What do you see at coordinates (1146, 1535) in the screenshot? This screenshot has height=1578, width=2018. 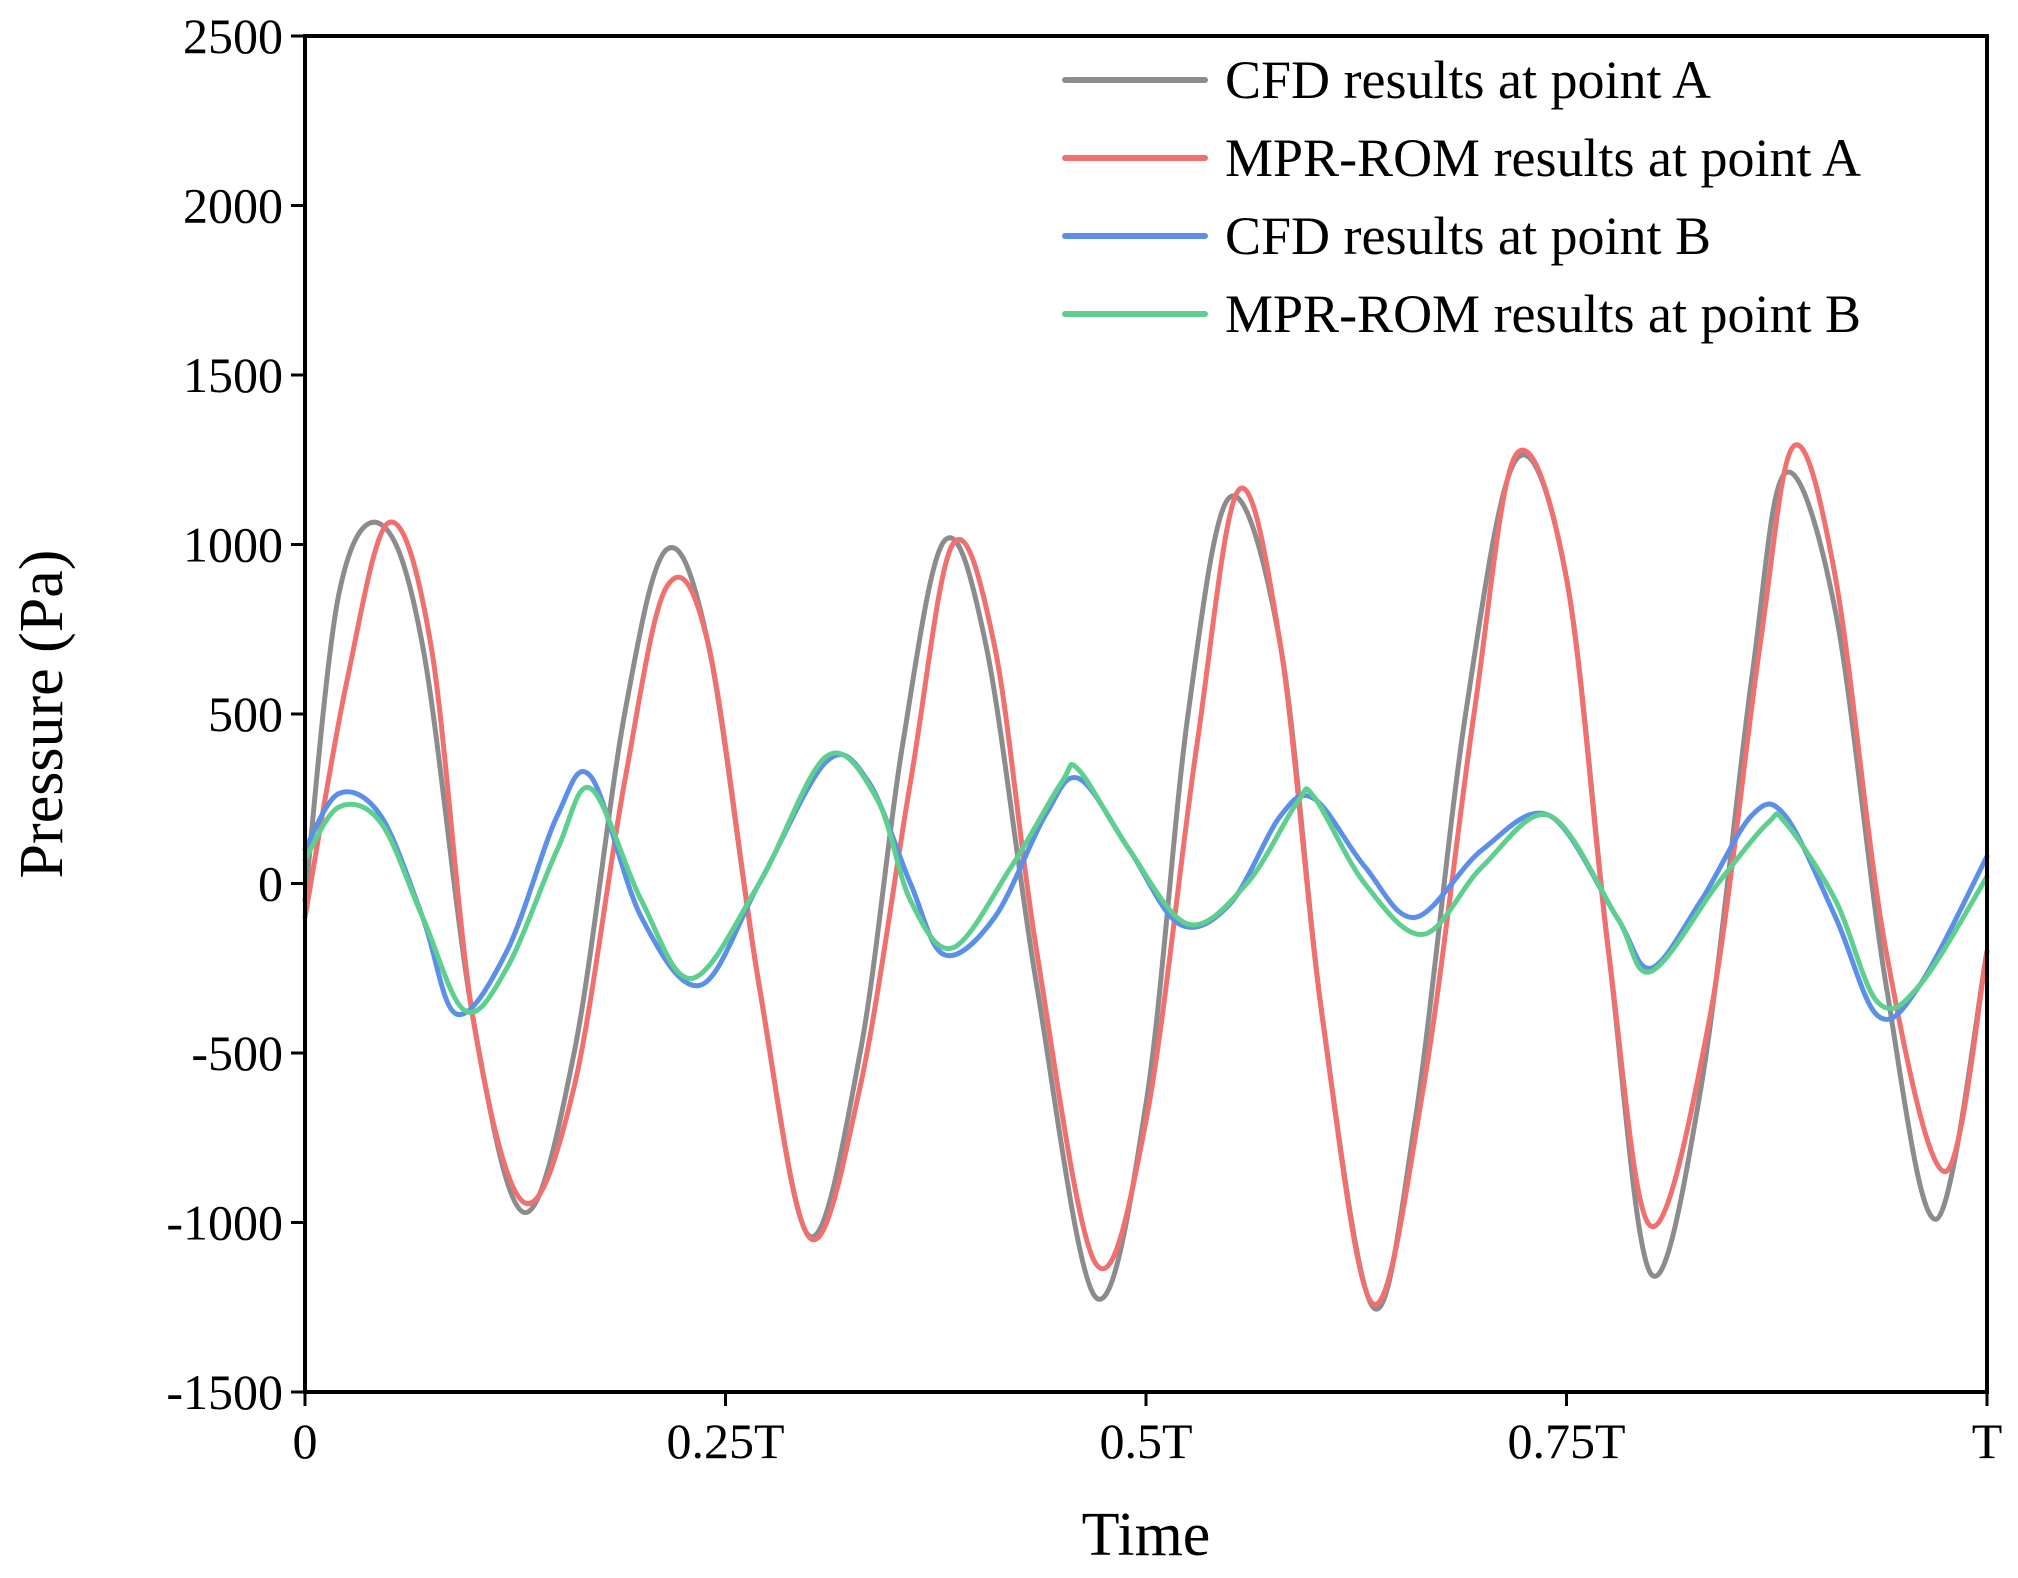 I see `x-axis-title: Time` at bounding box center [1146, 1535].